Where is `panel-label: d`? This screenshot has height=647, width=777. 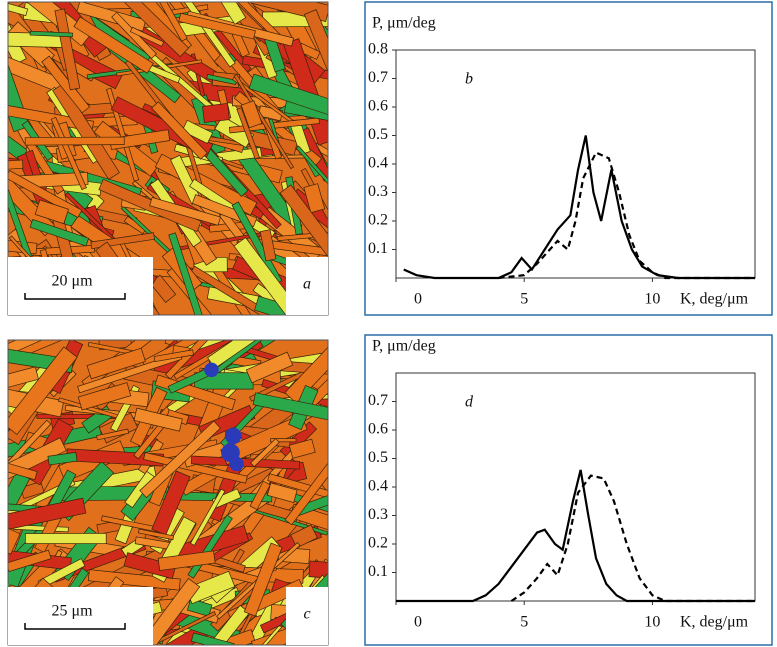
panel-label: d is located at coordinates (469, 402).